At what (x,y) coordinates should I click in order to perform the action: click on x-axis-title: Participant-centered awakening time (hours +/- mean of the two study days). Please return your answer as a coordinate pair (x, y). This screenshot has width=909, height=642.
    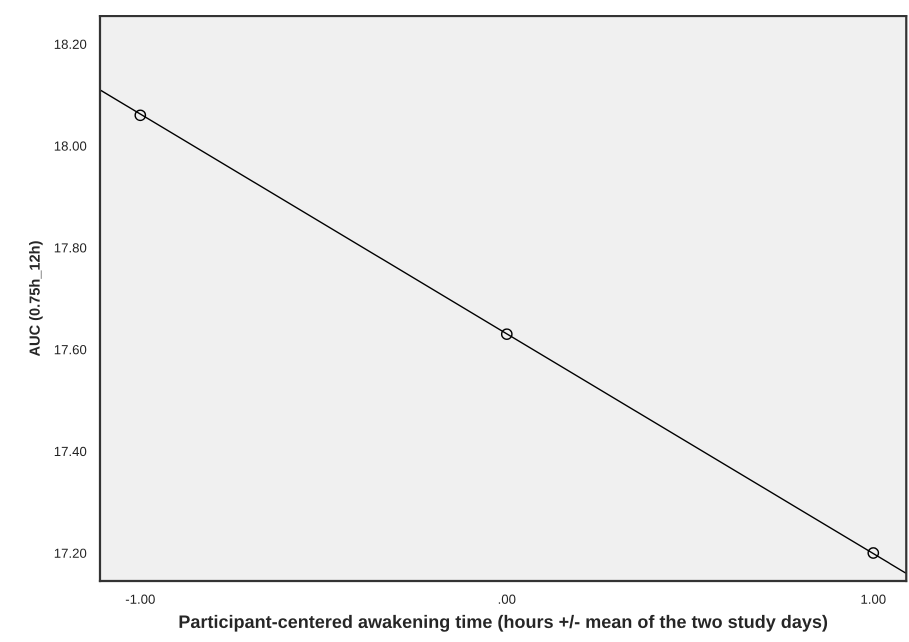
    Looking at the image, I should click on (504, 623).